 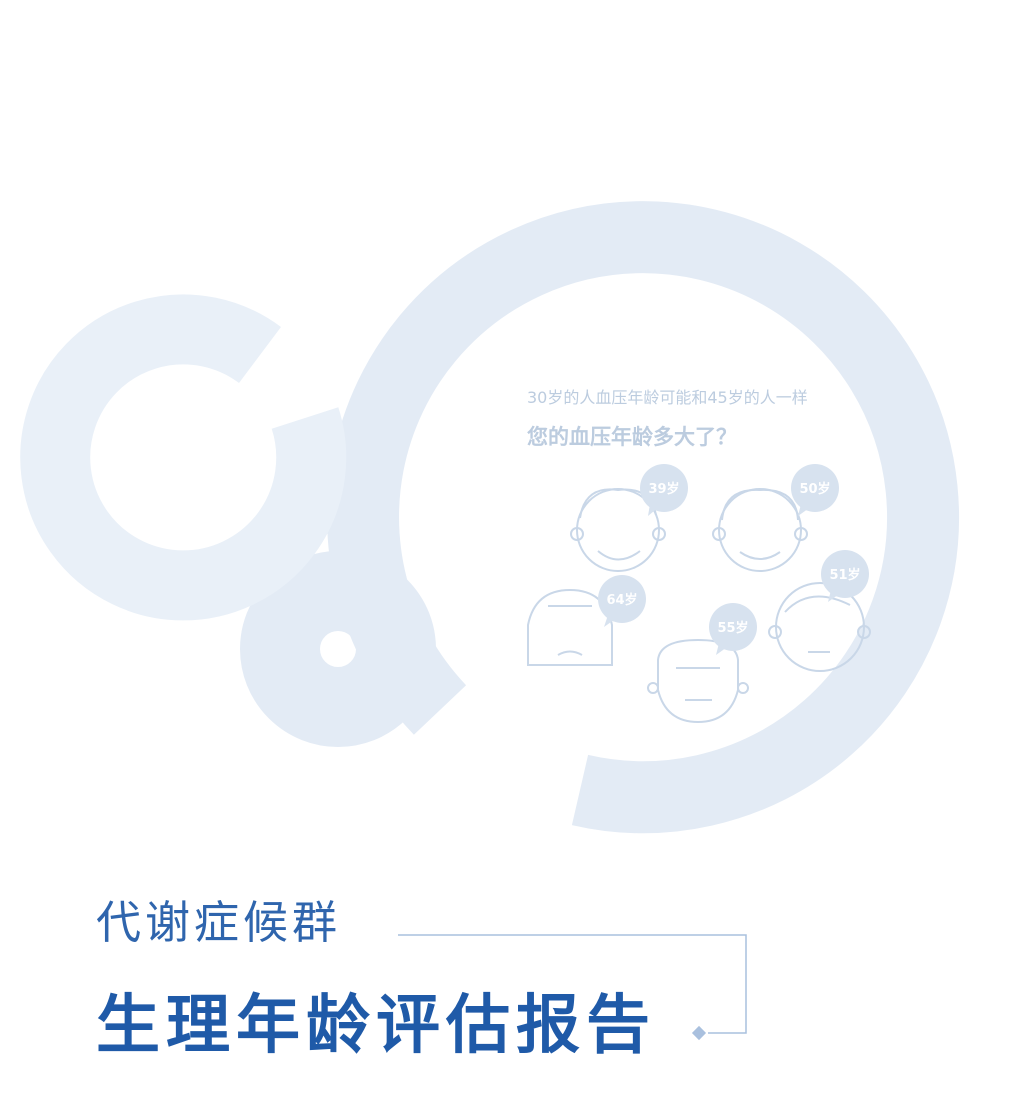 I want to click on speech-bubble-39: 39岁, so click(x=664, y=490).